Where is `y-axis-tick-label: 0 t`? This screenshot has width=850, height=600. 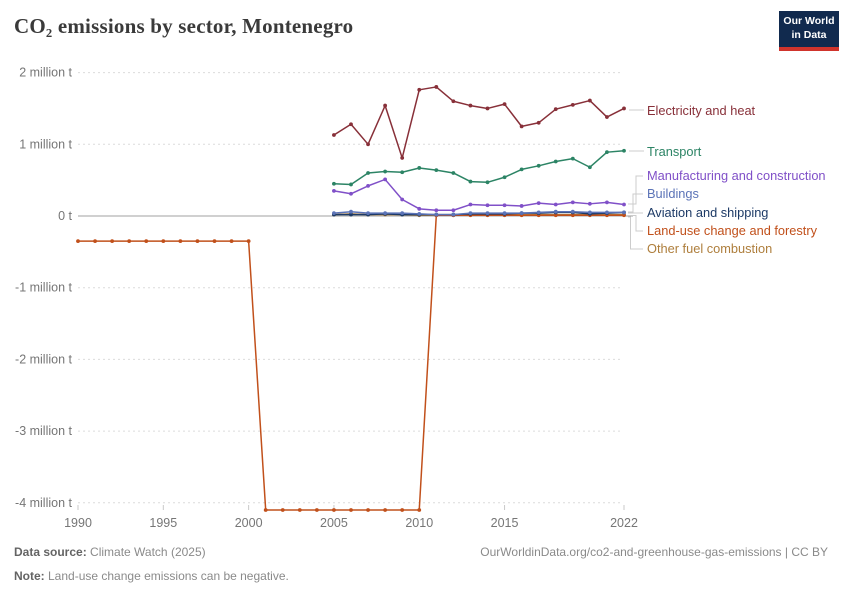 y-axis-tick-label: 0 t is located at coordinates (65, 216).